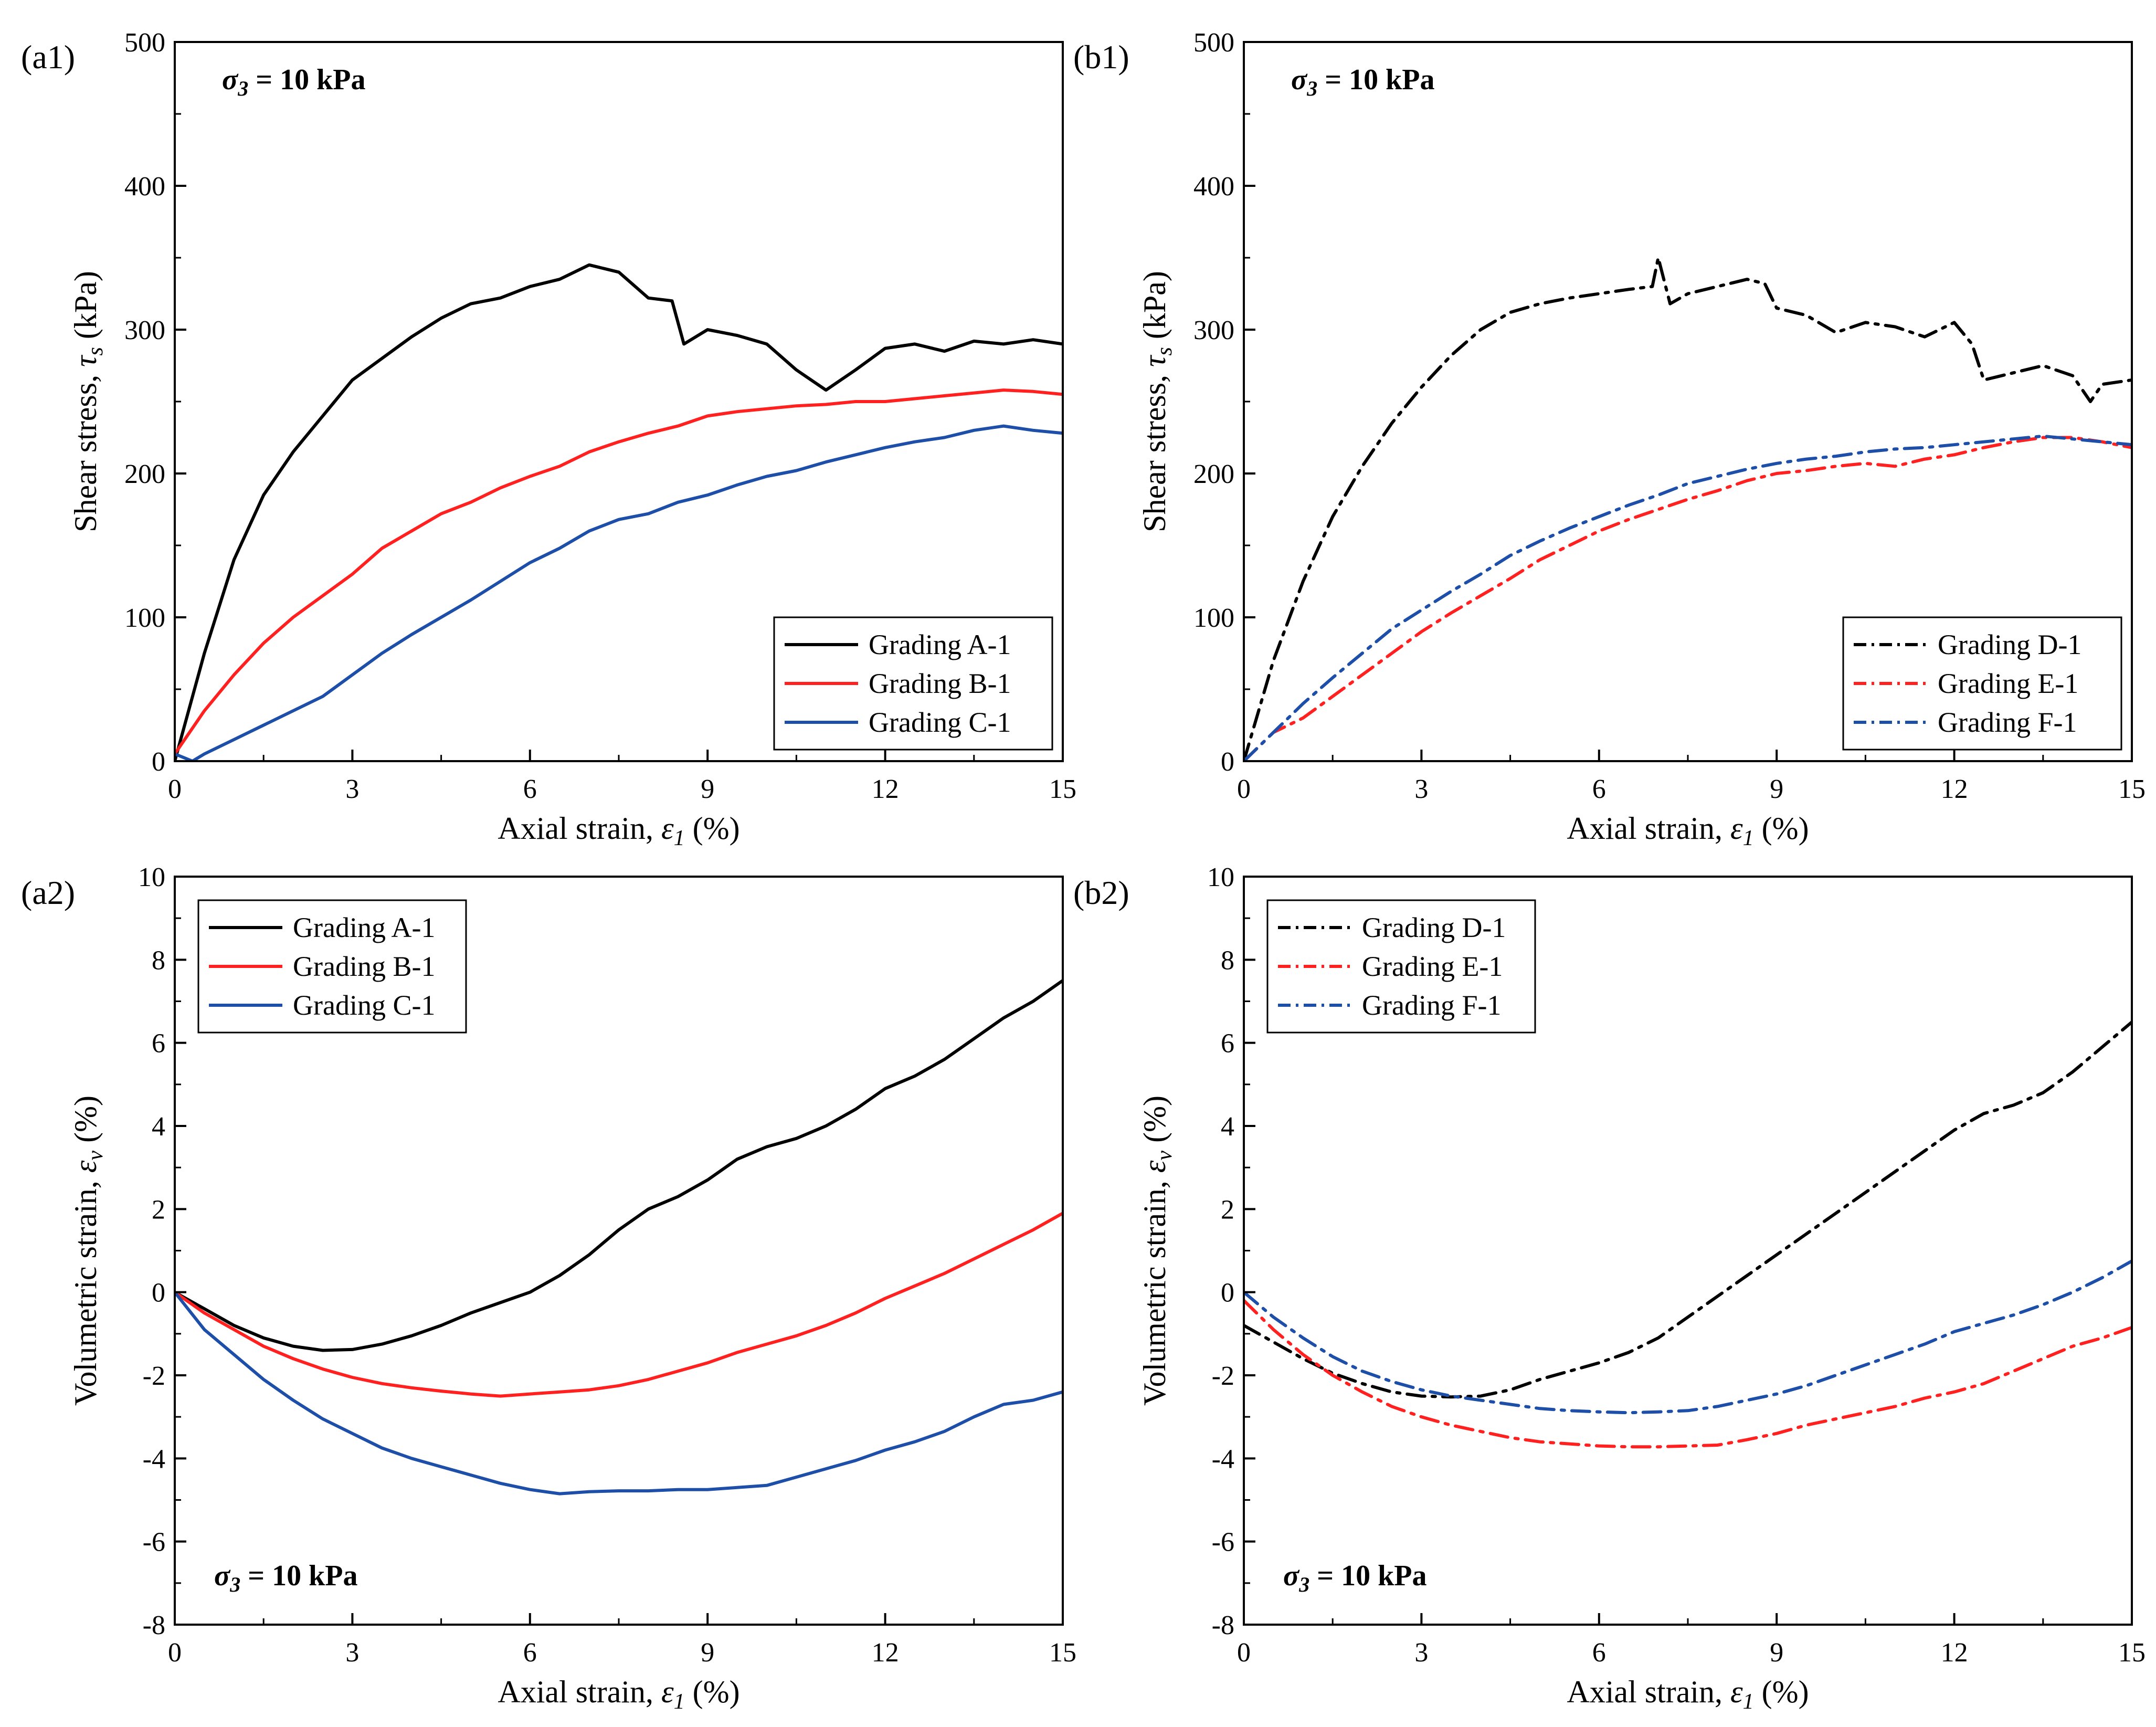  What do you see at coordinates (1154, 449) in the screenshot?
I see `y-axis-label-text: Shear stress,` at bounding box center [1154, 449].